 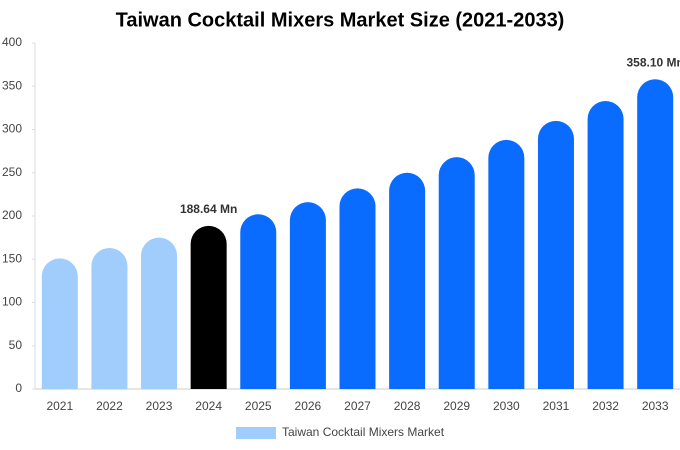 What do you see at coordinates (407, 406) in the screenshot?
I see `x-tick-label: 2028` at bounding box center [407, 406].